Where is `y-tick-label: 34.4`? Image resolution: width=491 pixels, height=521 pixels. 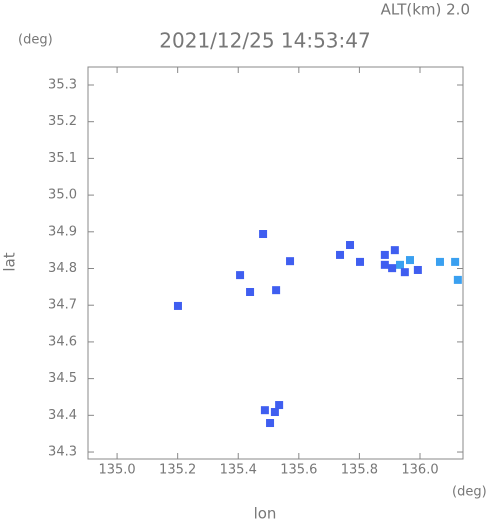 y-tick-label: 34.4 is located at coordinates (62, 415).